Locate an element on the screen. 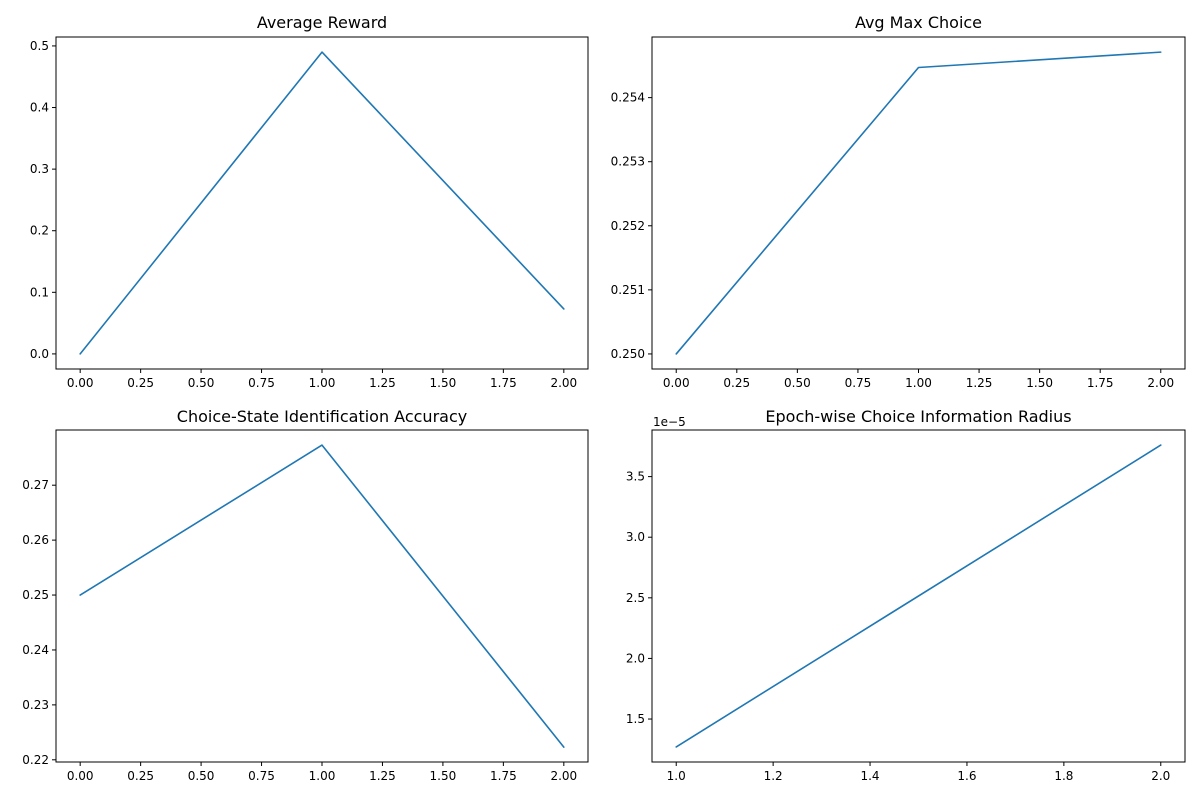 The height and width of the screenshot is (800, 1200). y-tick-label: 2.5 is located at coordinates (635, 598).